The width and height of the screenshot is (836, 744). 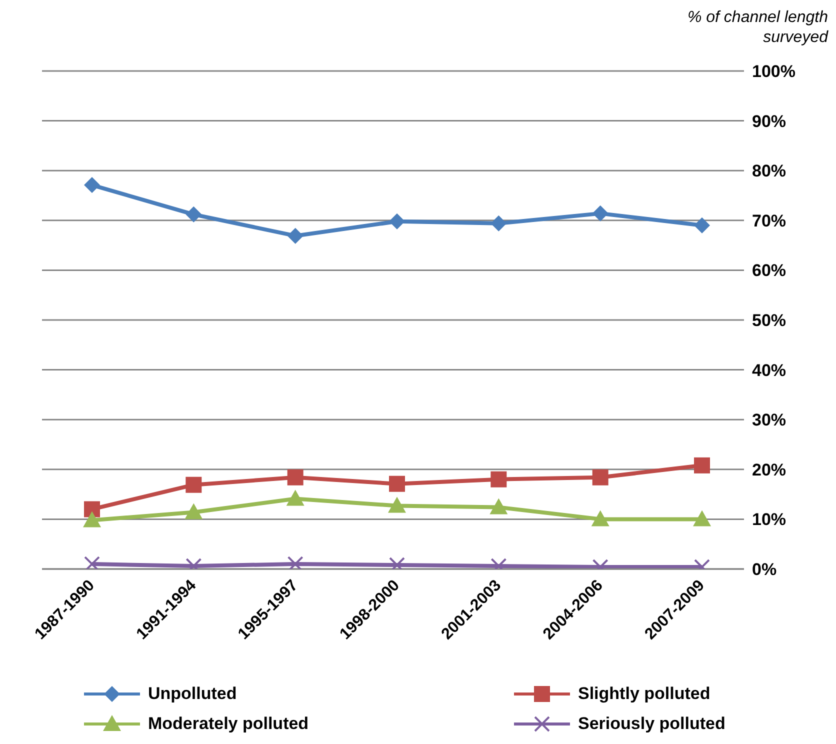 What do you see at coordinates (769, 320) in the screenshot?
I see `y-tick-label: 50%` at bounding box center [769, 320].